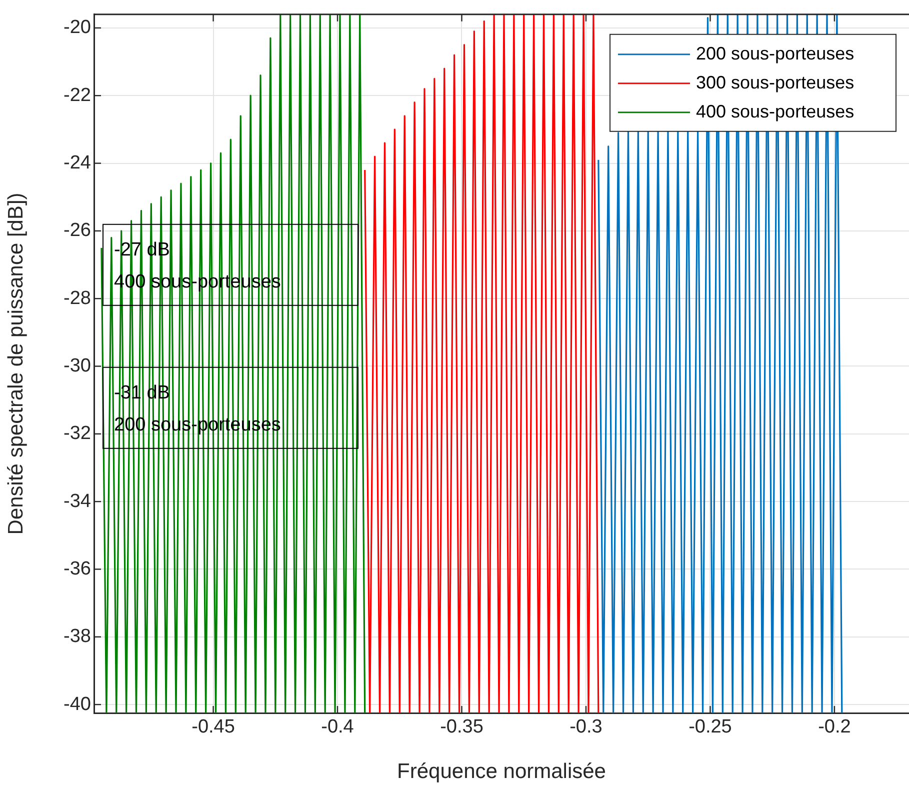  I want to click on y-tick-label: -40, so click(77, 704).